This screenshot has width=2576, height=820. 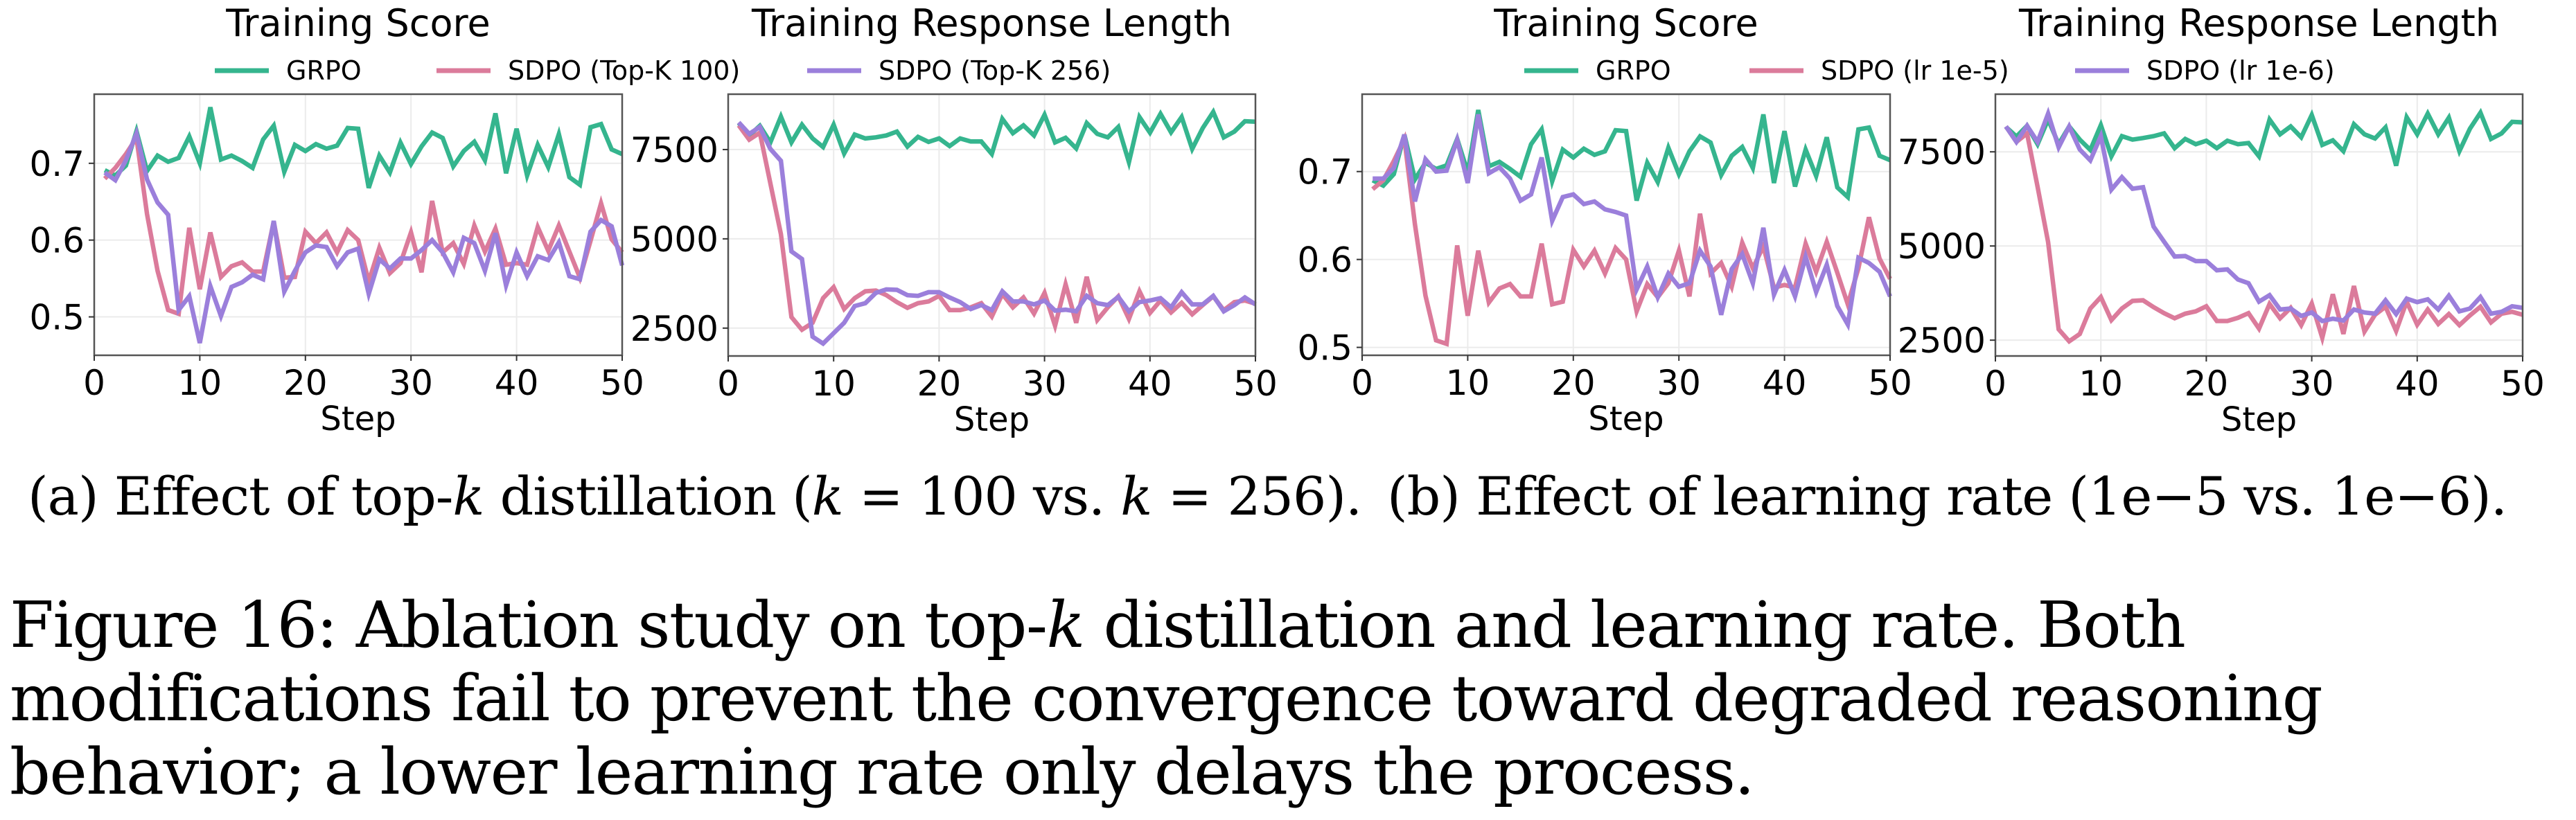 I want to click on subcaption-a-text: (a) Effect of top-, so click(x=240, y=496).